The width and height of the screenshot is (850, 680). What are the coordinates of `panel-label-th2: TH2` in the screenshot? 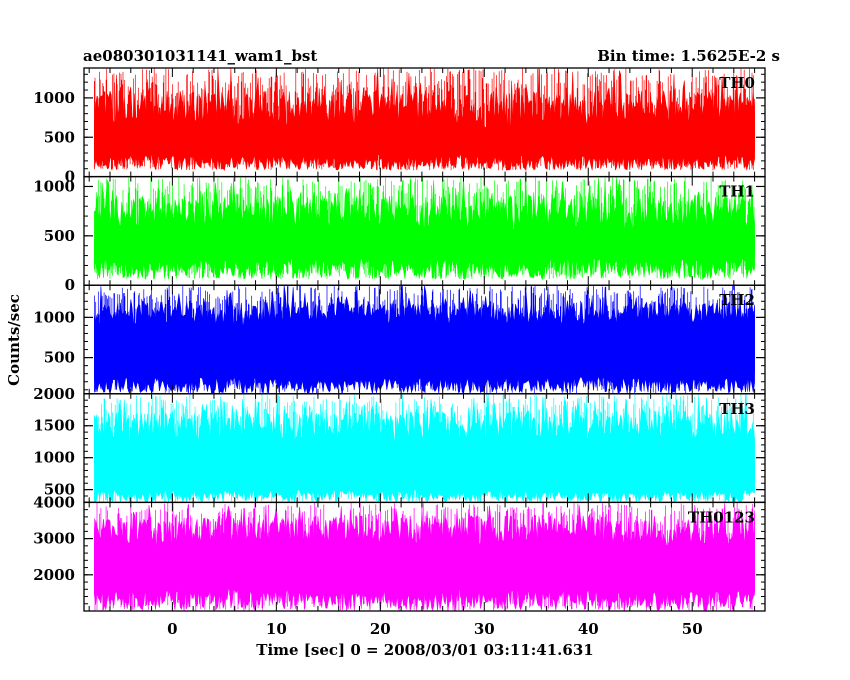 It's located at (737, 300).